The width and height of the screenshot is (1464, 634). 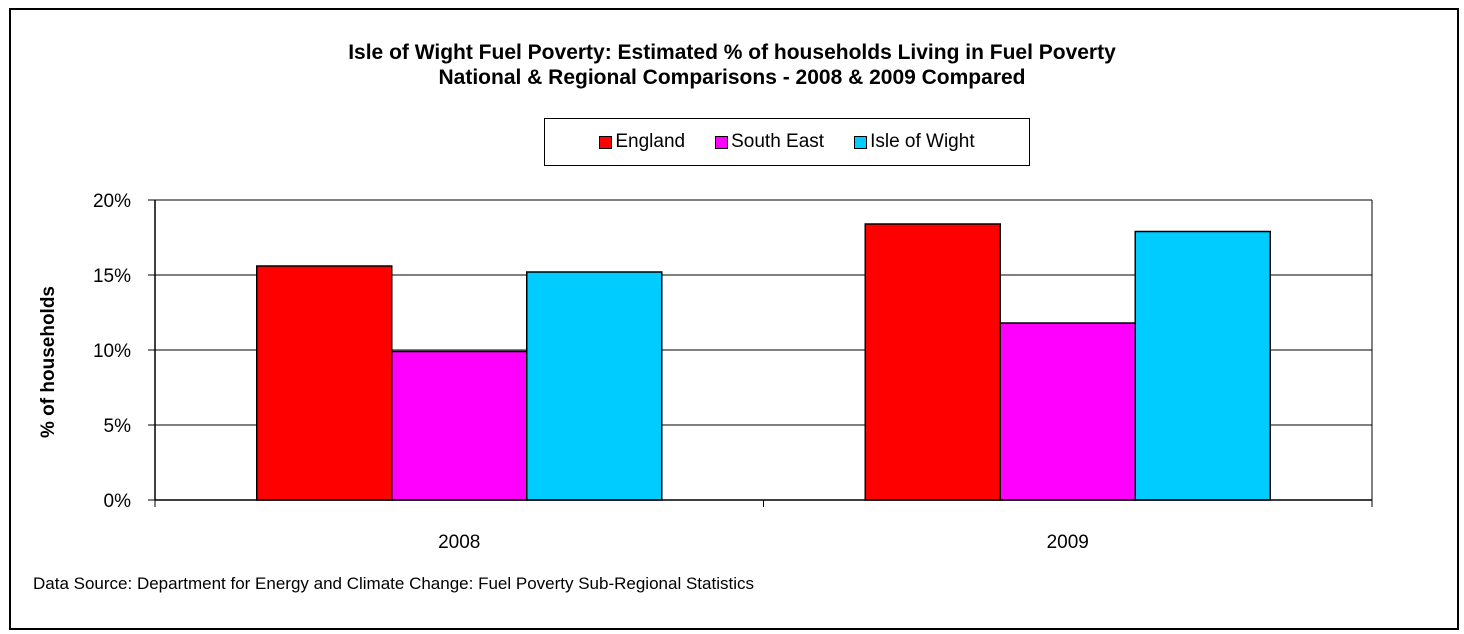 I want to click on bar-england-2008, so click(x=324, y=383).